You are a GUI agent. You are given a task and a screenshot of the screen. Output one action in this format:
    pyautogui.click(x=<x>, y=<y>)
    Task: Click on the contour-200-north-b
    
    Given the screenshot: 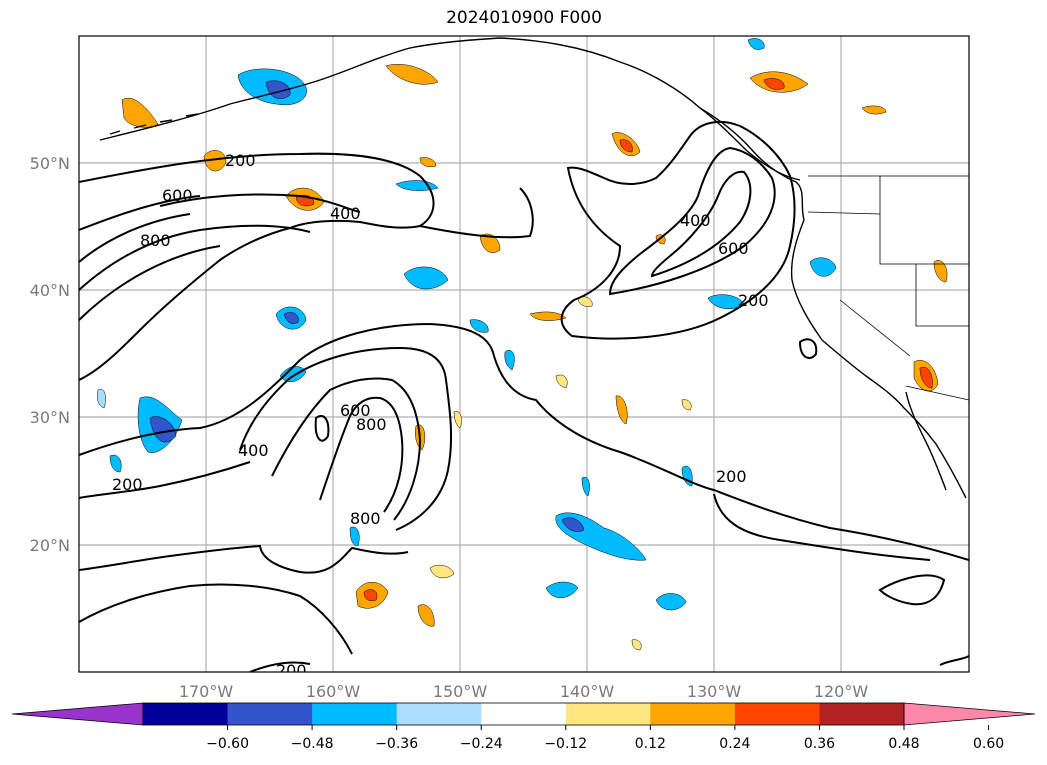 What is the action you would take?
    pyautogui.click(x=476, y=213)
    